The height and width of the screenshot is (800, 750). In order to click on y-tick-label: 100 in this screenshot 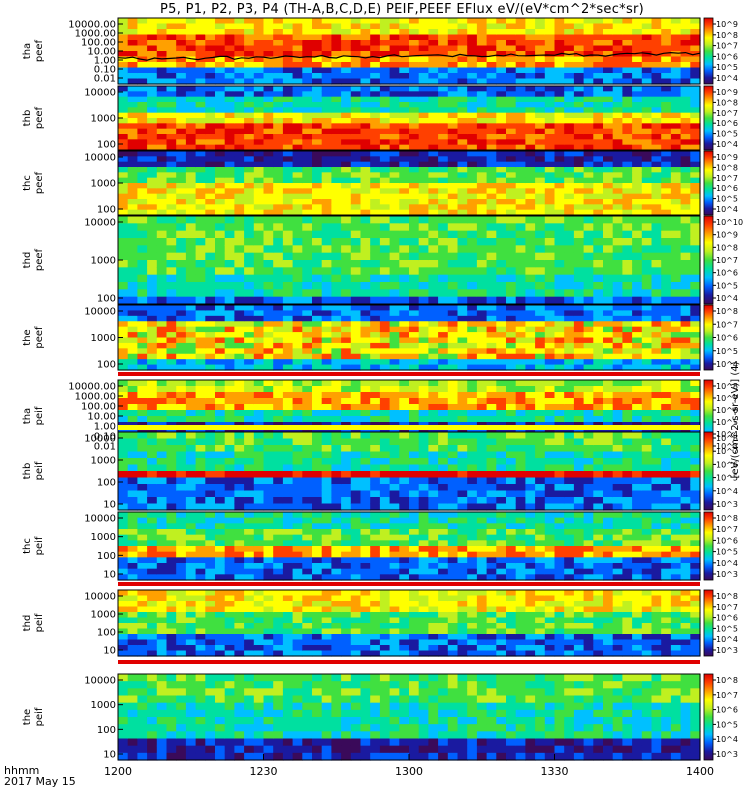, I will do `click(106, 210)`.